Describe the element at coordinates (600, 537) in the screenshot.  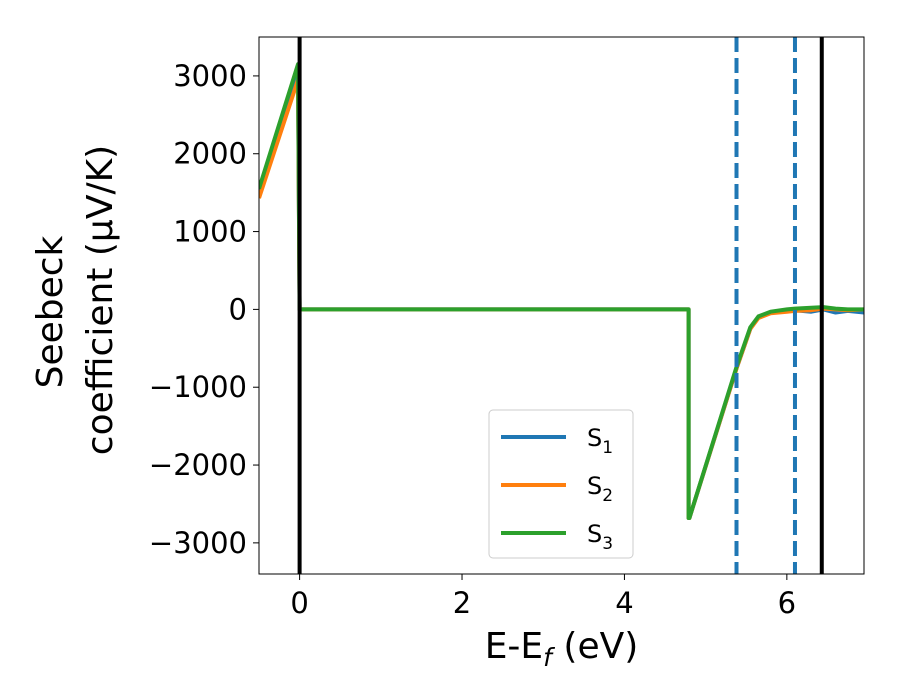
I see `legend-label-s3: S3` at that location.